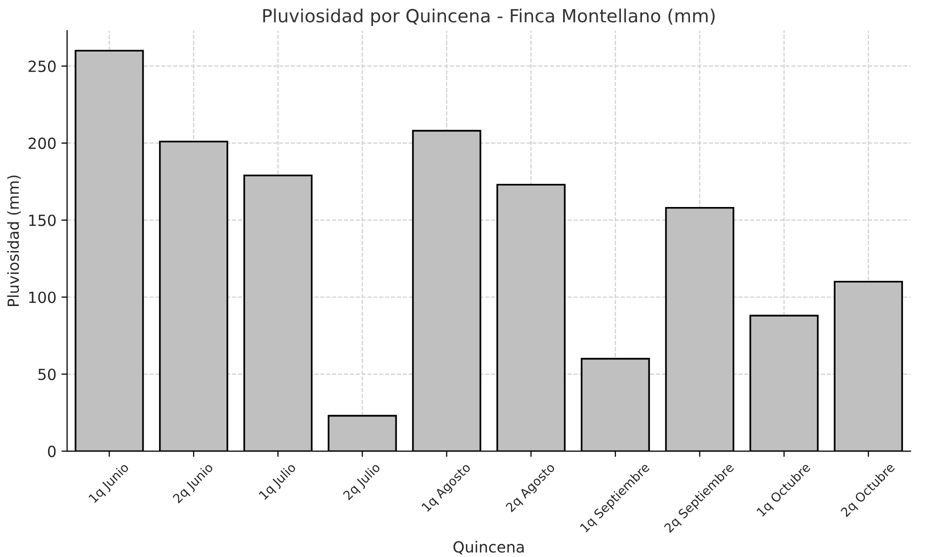 The width and height of the screenshot is (932, 557). Describe the element at coordinates (52, 452) in the screenshot. I see `y-tick-label: 0` at that location.